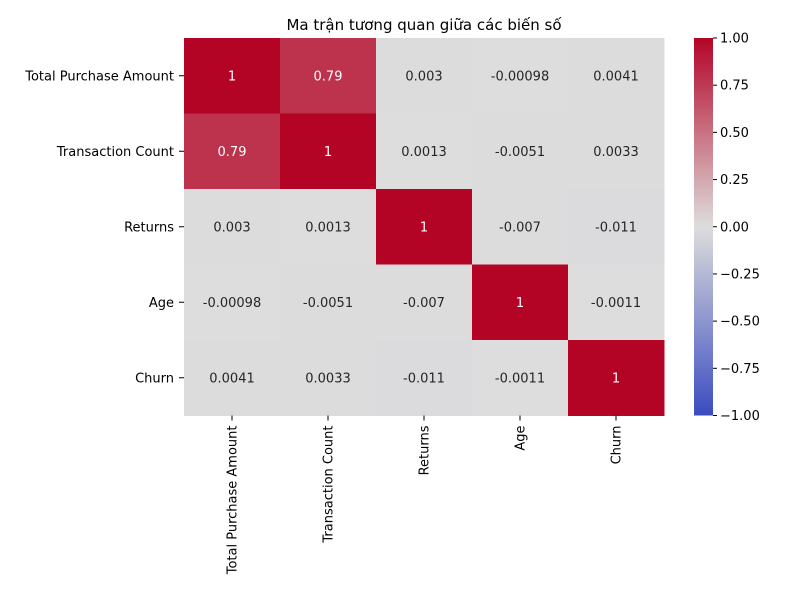 This screenshot has width=800, height=600. I want to click on colorbar: 1.00 0.75 0.50 0.25 0.00 −0.25 −0.50 −0.75 −1.00, so click(727, 228).